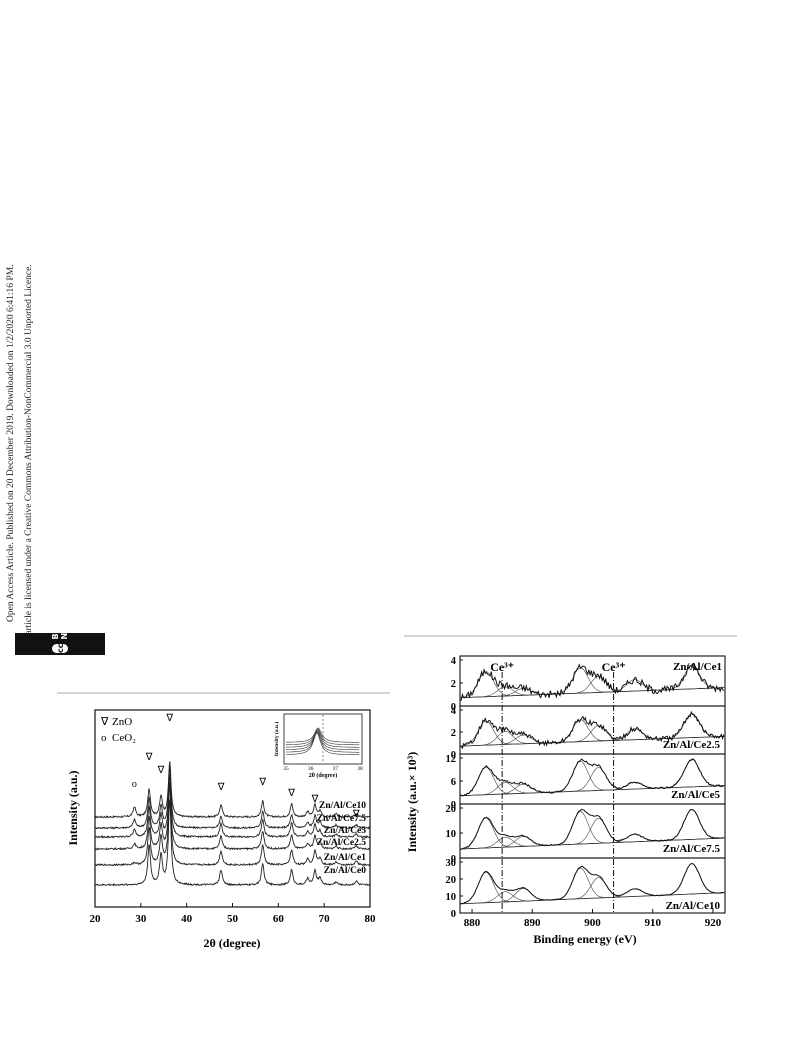 This screenshot has height=1039, width=793. I want to click on cc-icon: cc, so click(60, 648).